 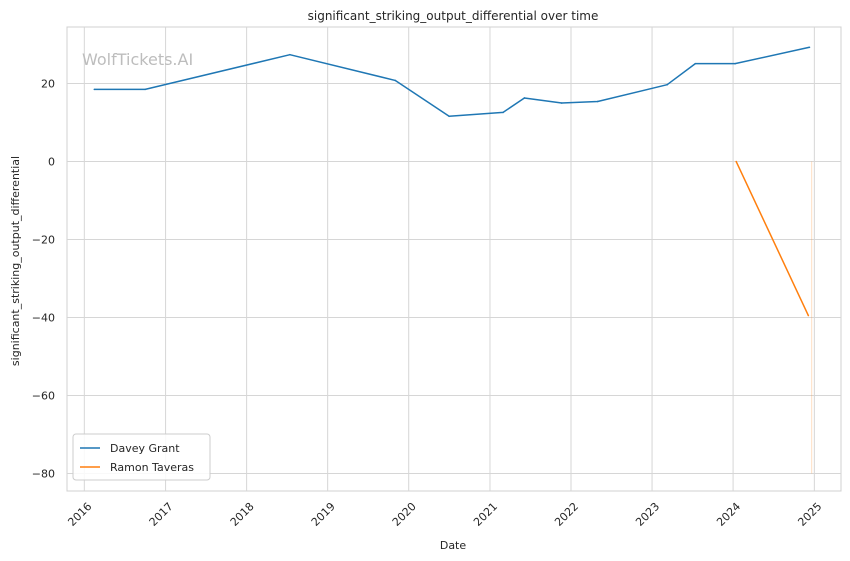 I want to click on x-tick-label: 2023, so click(x=647, y=514).